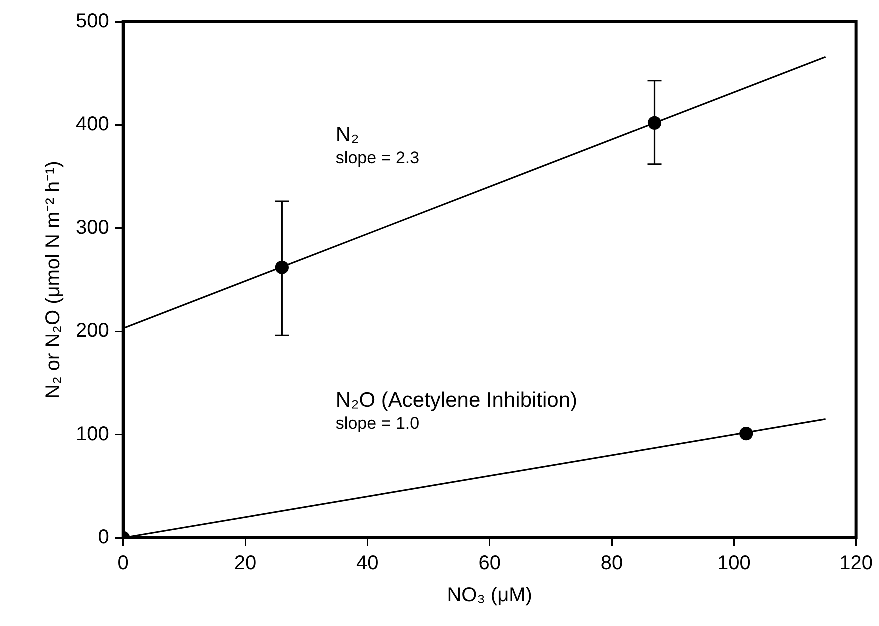  What do you see at coordinates (734, 563) in the screenshot?
I see `x-tick-label: 100` at bounding box center [734, 563].